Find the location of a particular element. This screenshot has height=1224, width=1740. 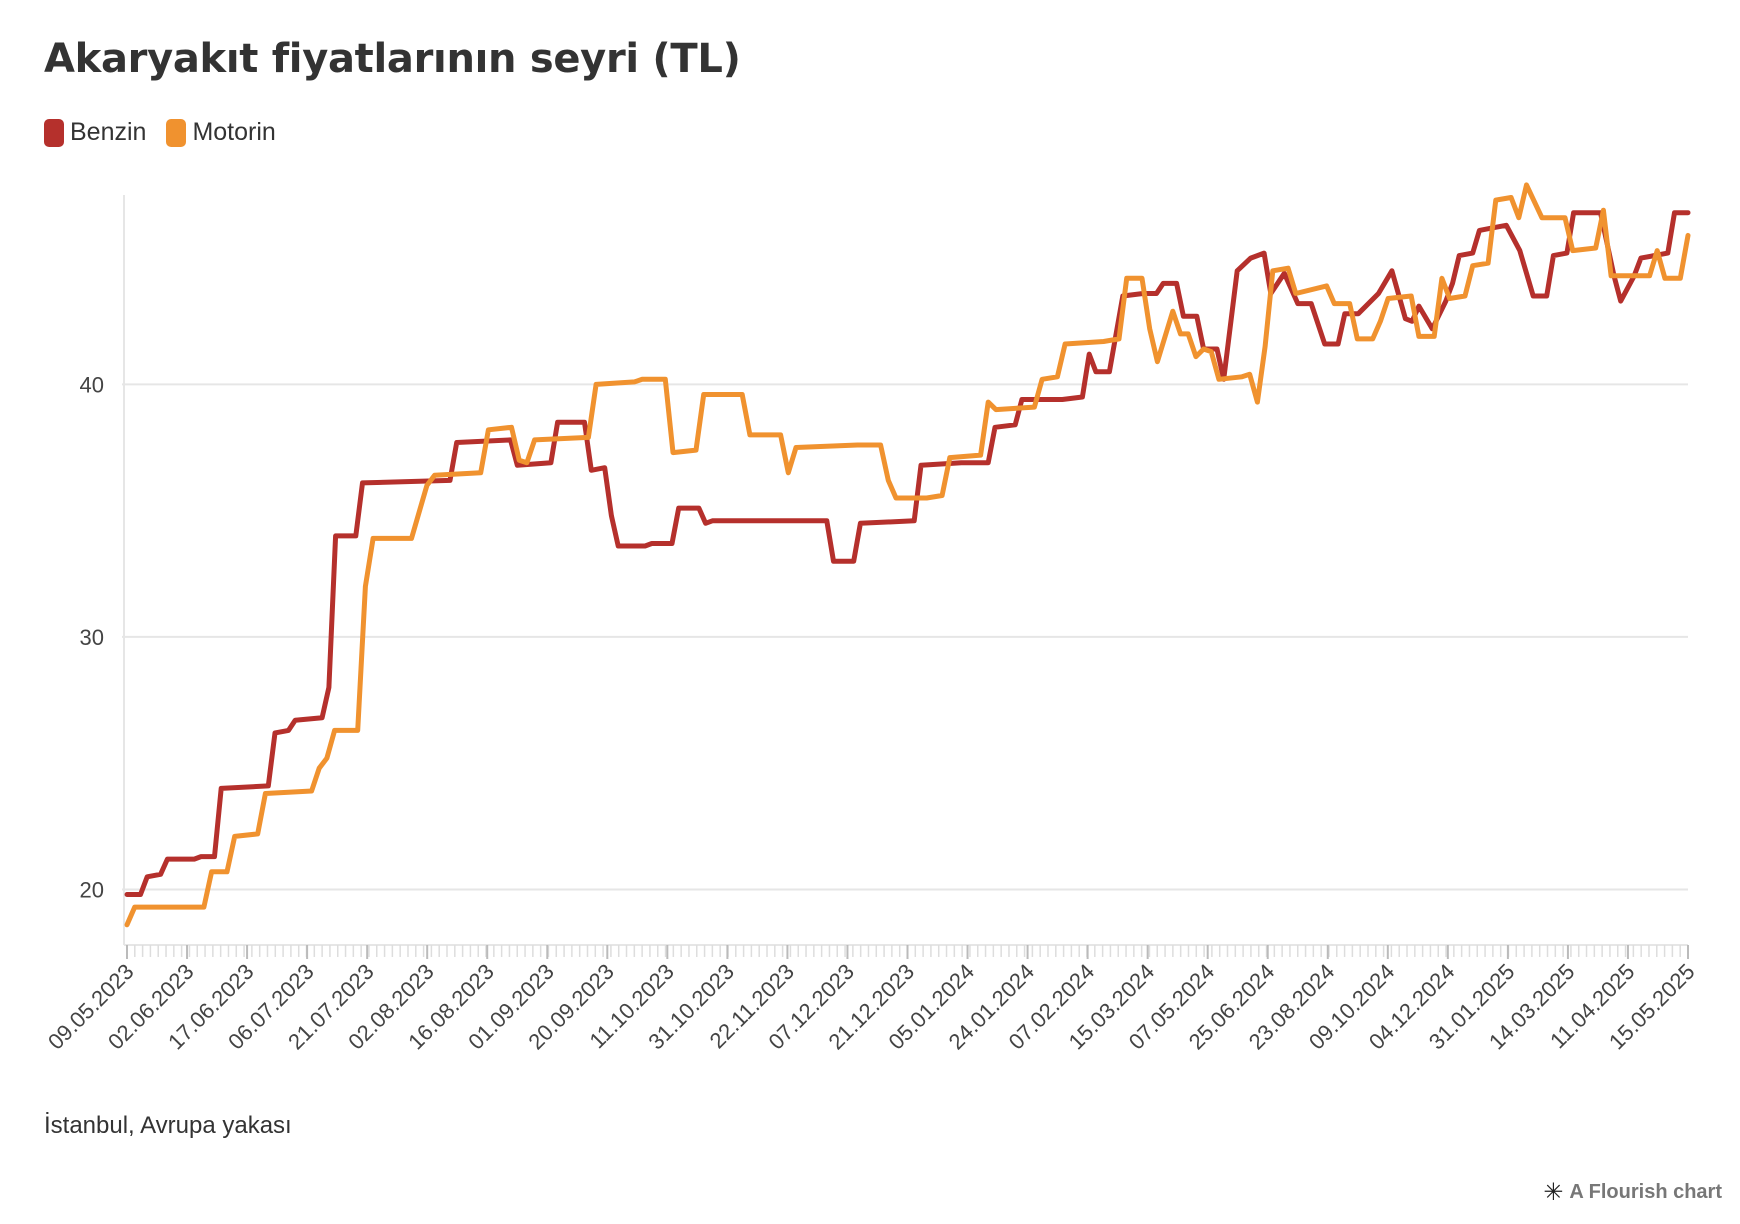

legend-item-benzin: Benzin is located at coordinates (95, 132).